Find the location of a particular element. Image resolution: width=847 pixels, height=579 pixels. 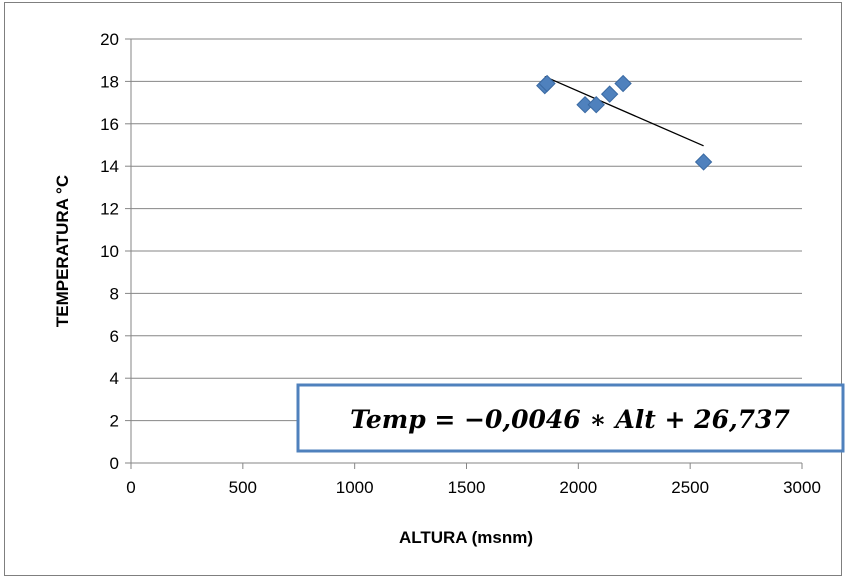

y-tick-label: 4 is located at coordinates (114, 378).